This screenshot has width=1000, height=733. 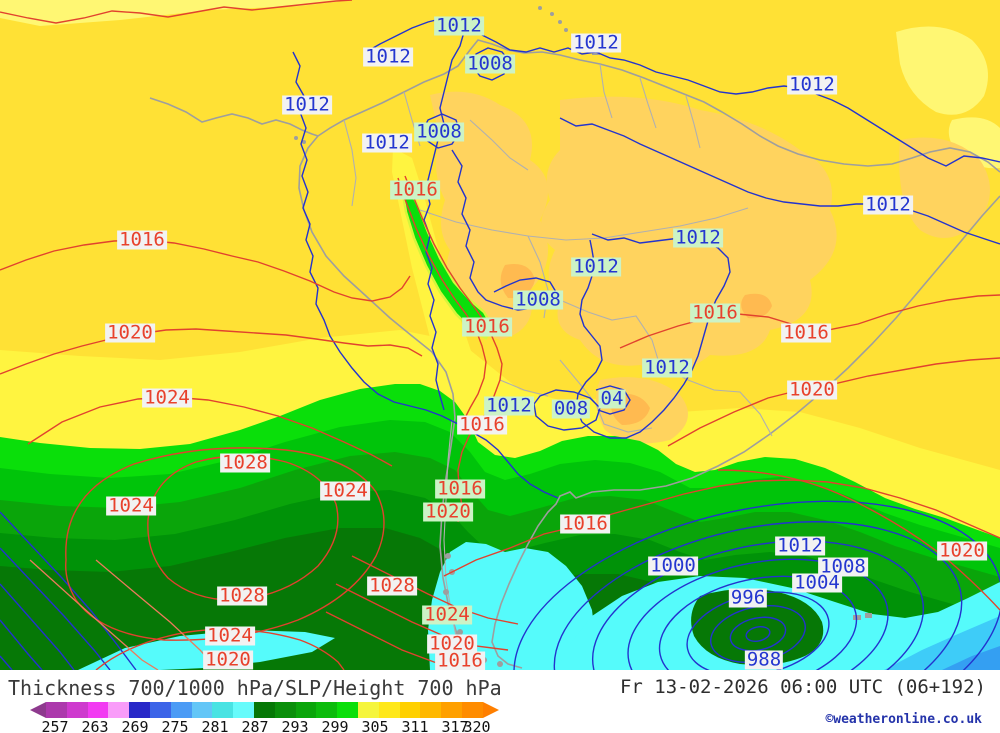 I want to click on colorbar-tick: 287, so click(x=255, y=725).